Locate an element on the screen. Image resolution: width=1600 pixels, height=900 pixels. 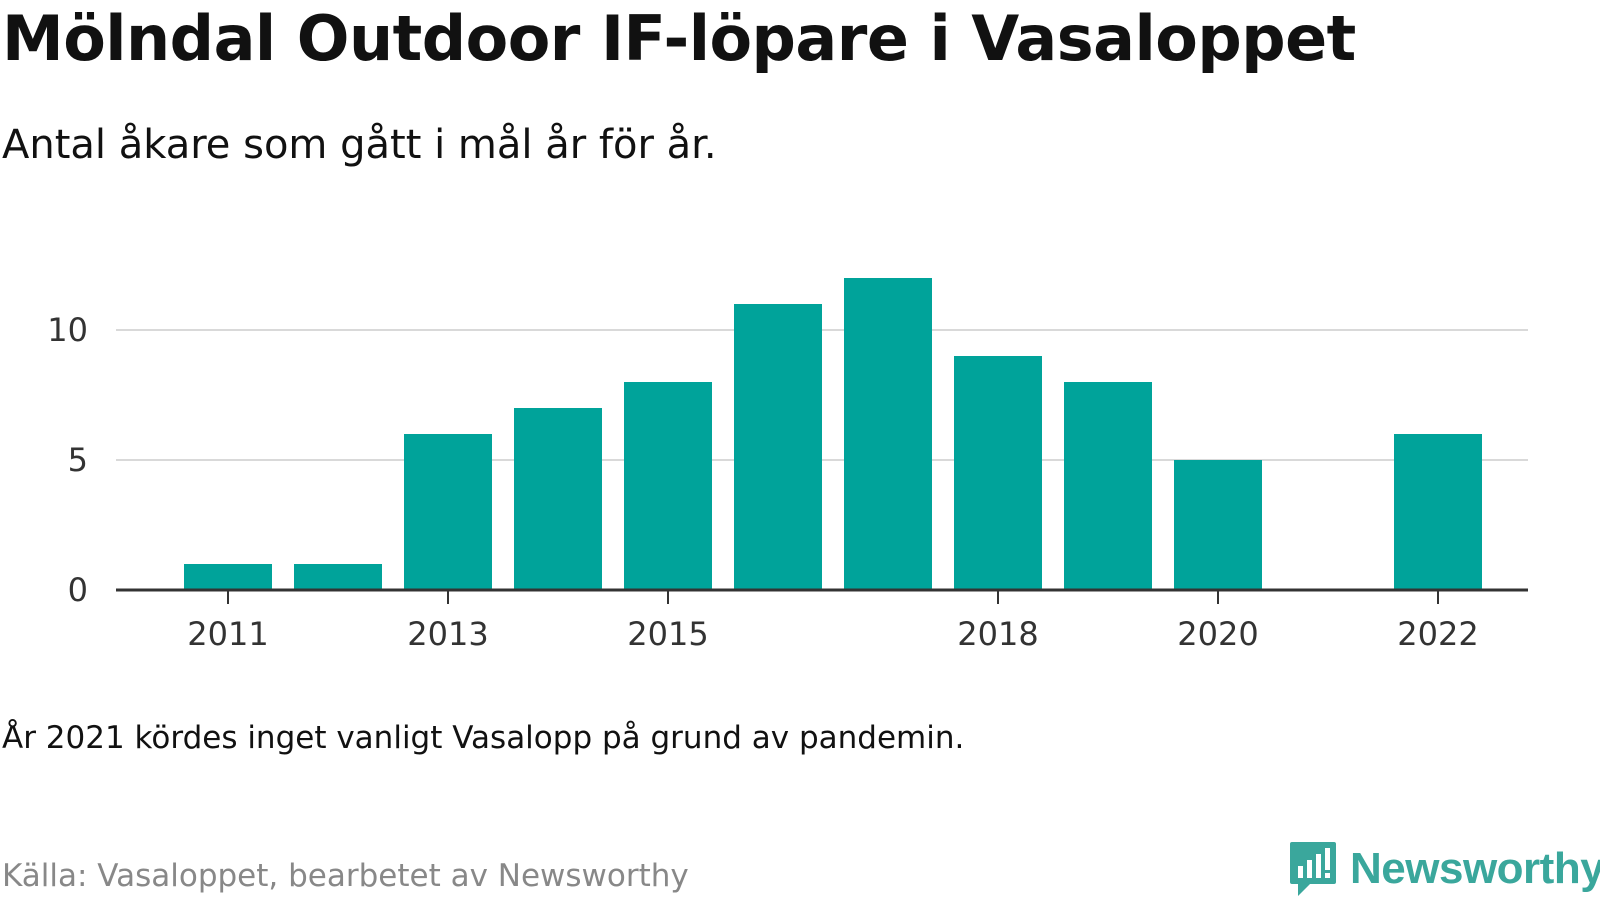
x-axis: 2011 2013 2015 2018 2020 2022 is located at coordinates (822, 620).